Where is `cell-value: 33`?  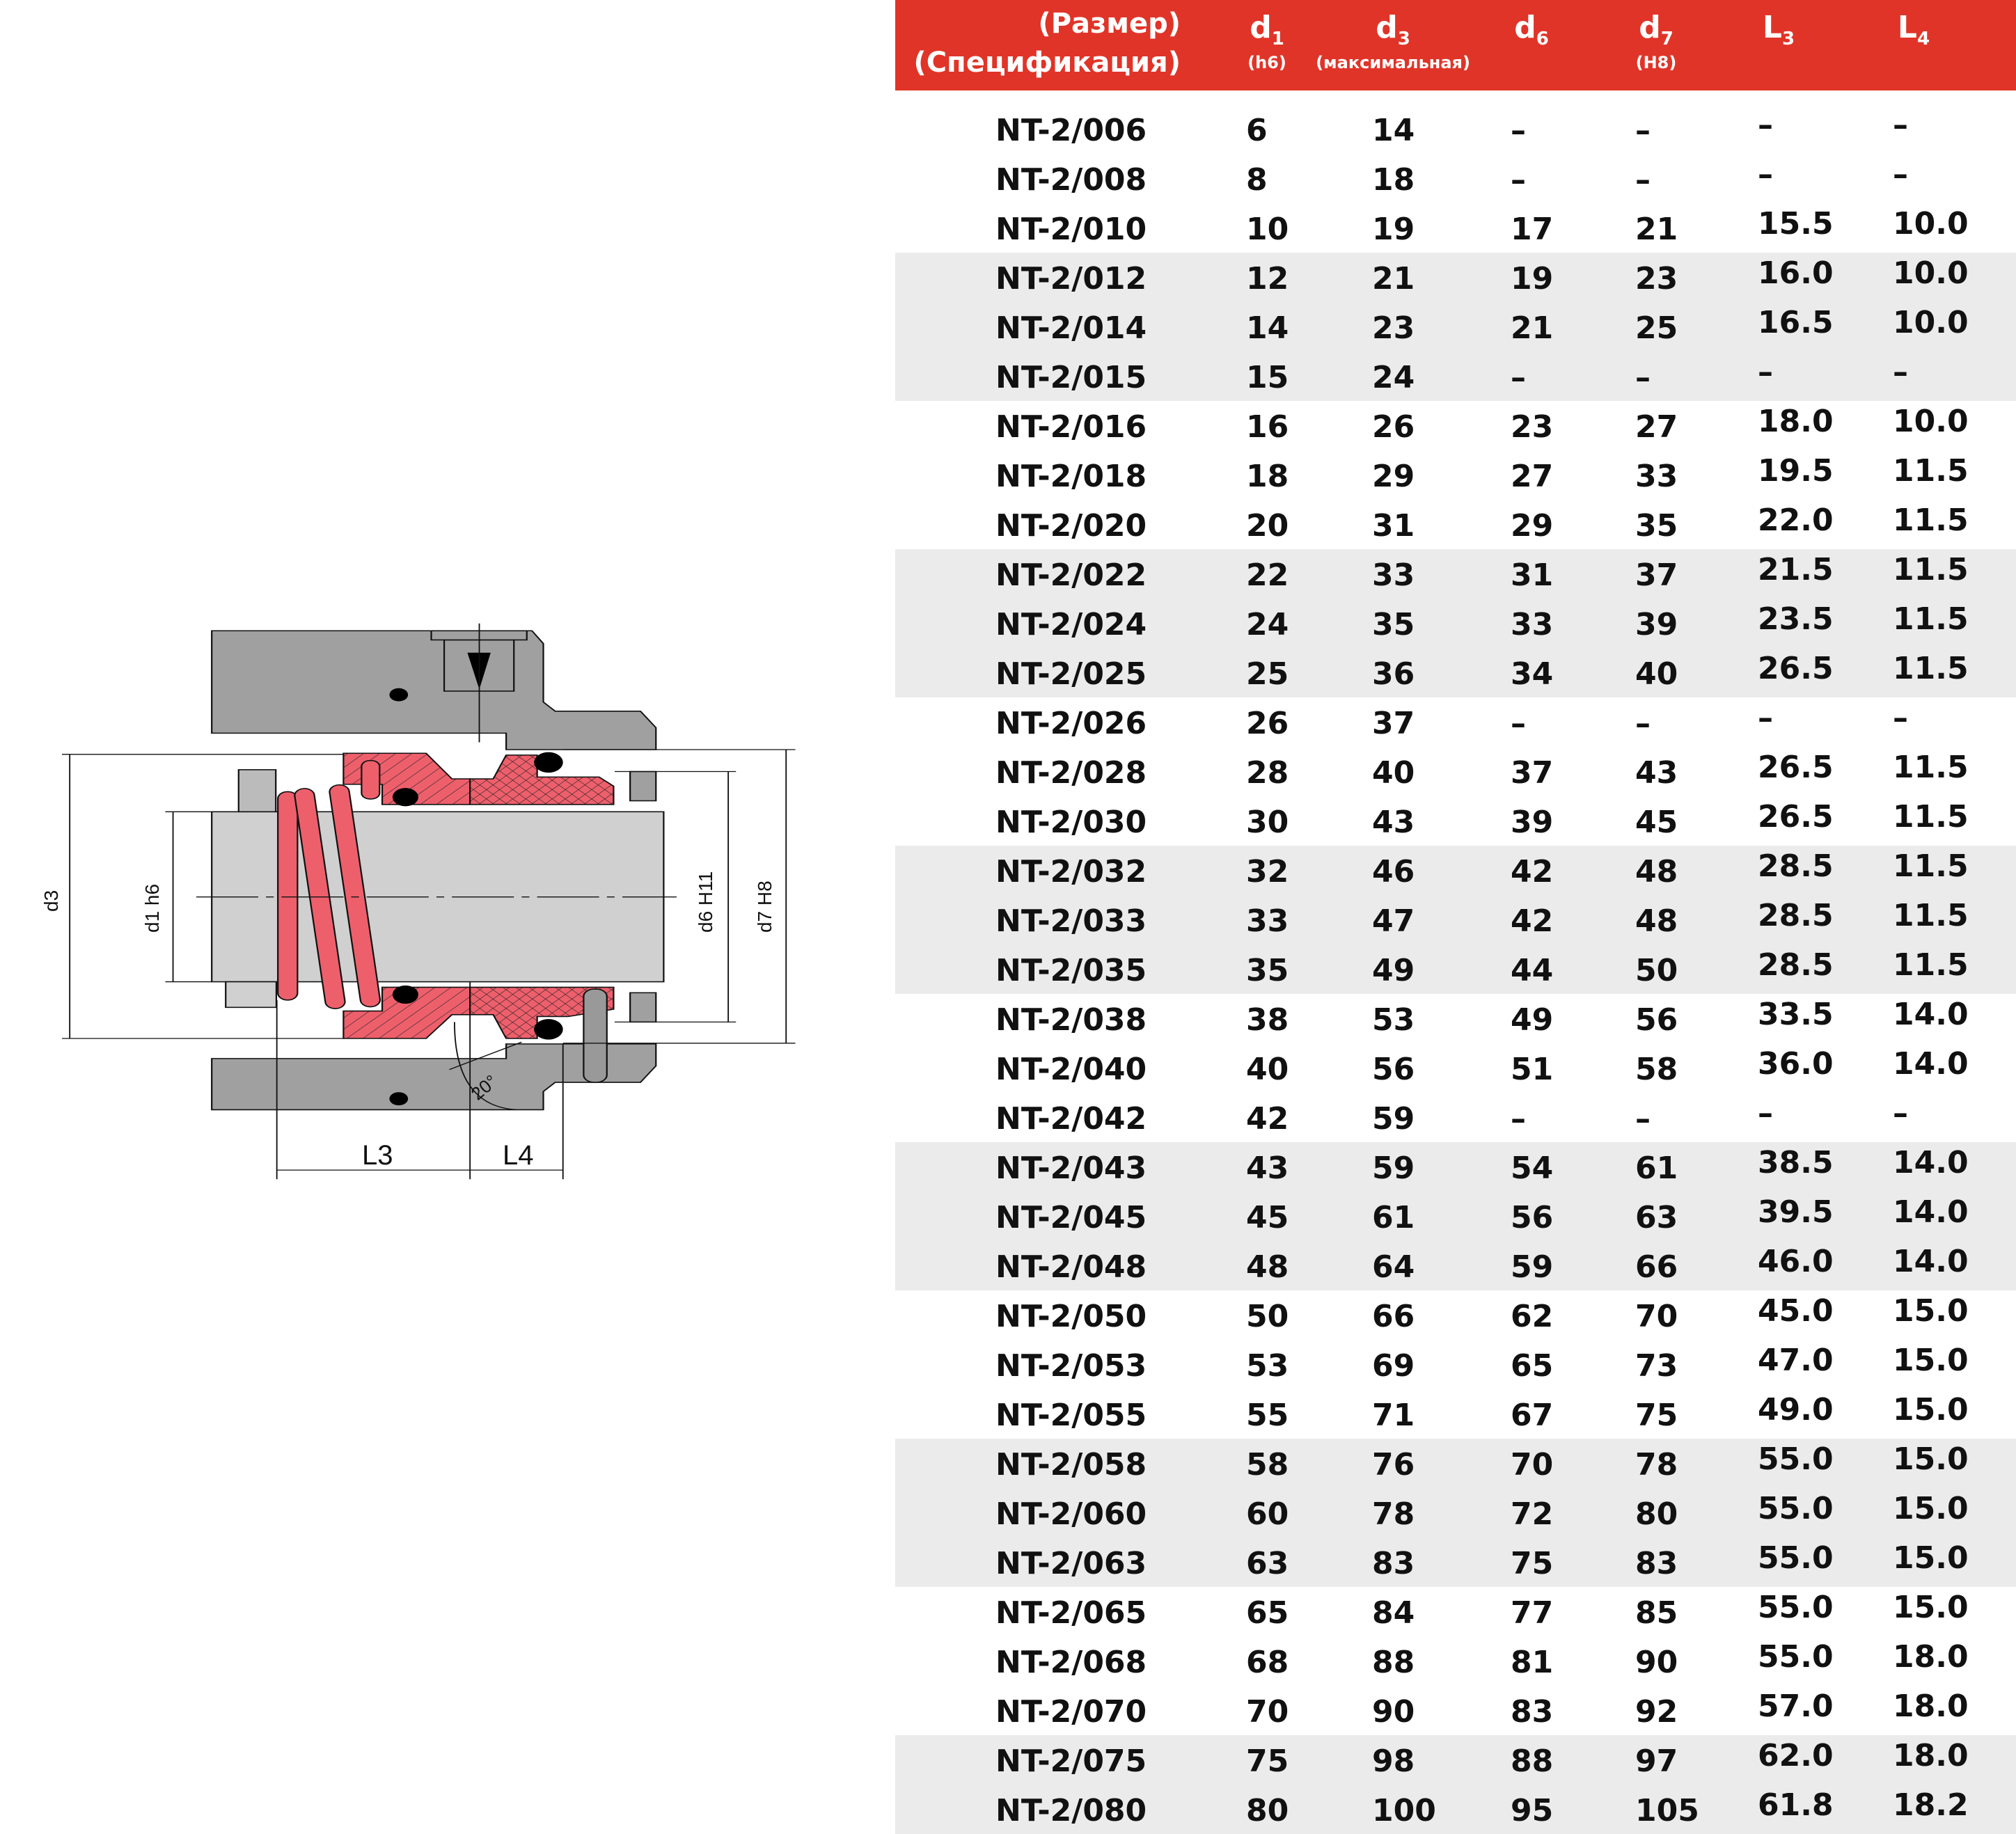 cell-value: 33 is located at coordinates (1656, 476).